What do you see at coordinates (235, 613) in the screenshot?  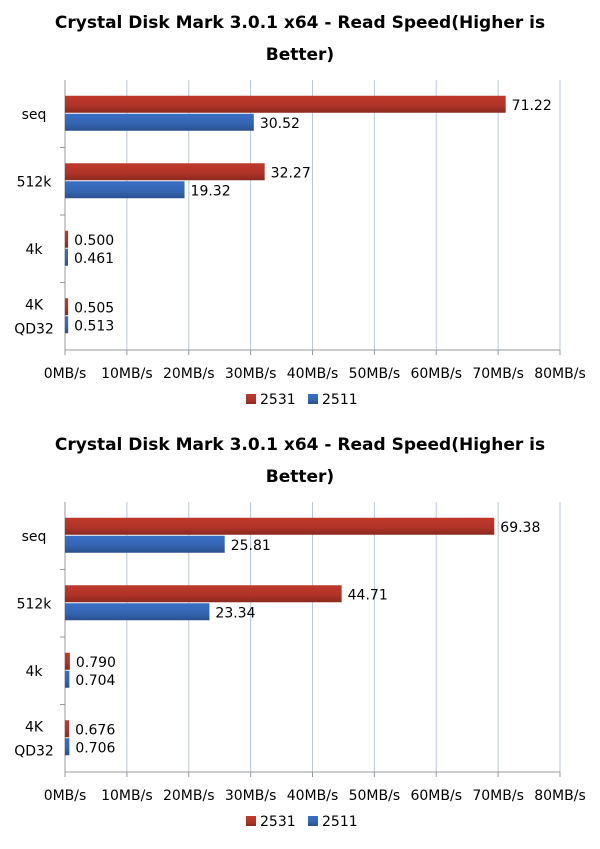 I see `data-label: 23.34` at bounding box center [235, 613].